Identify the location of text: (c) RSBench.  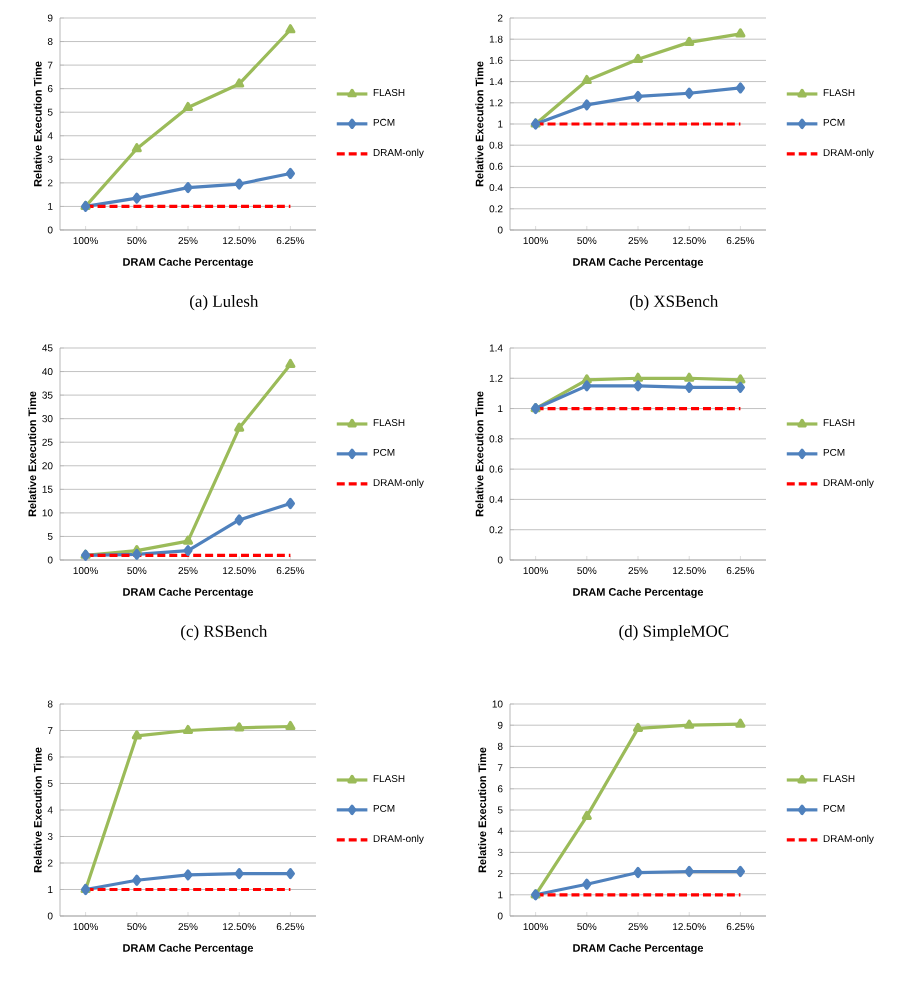
(224, 633).